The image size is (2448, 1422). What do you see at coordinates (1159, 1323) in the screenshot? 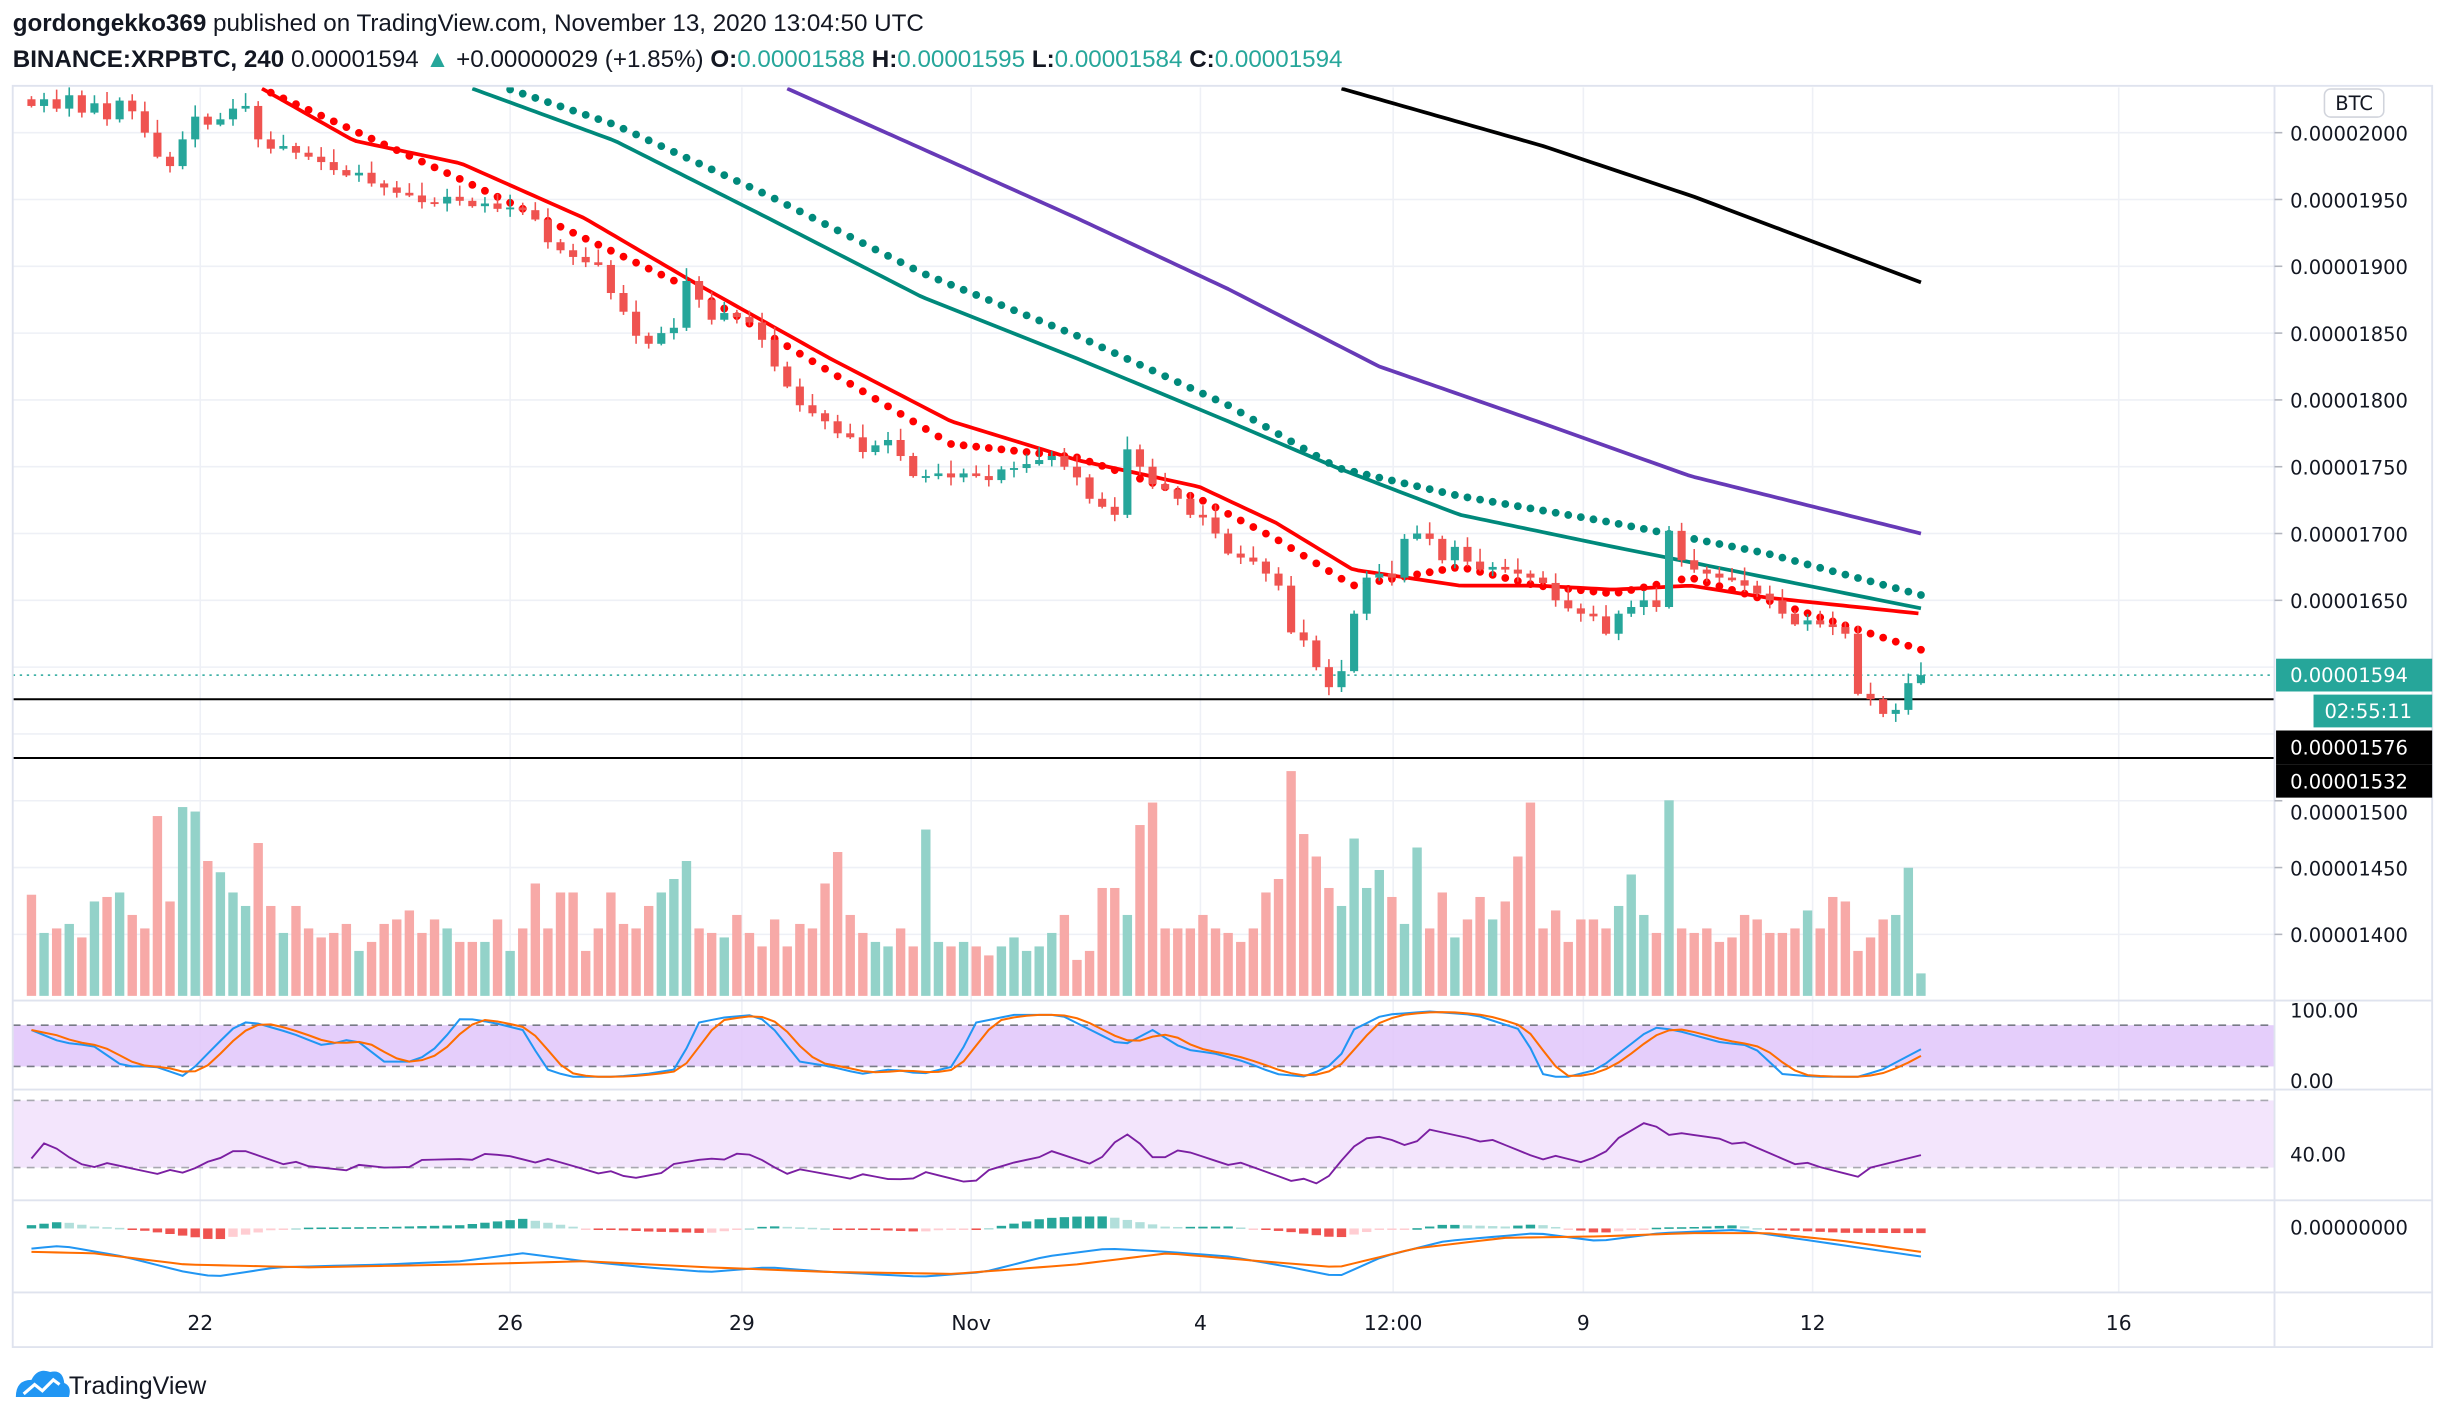
I see `time-axis: 22 26 29 Nov 4 12:00 9 12 16` at bounding box center [1159, 1323].